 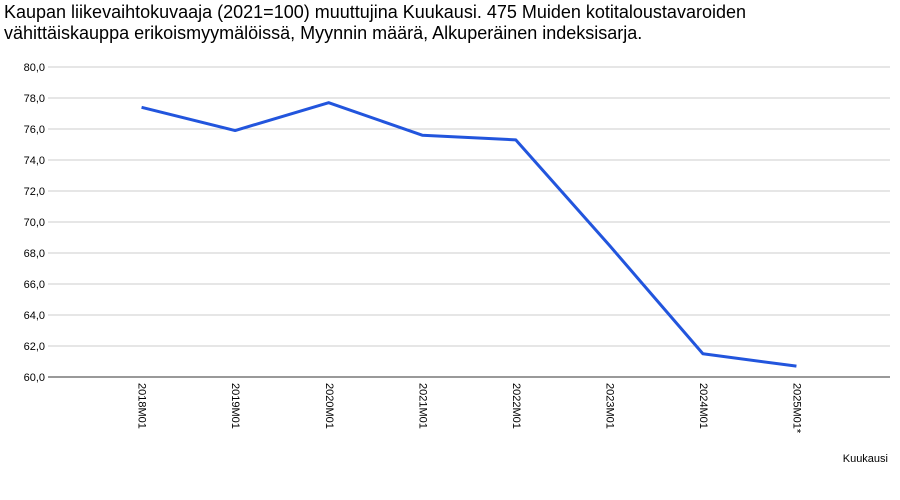 What do you see at coordinates (34, 254) in the screenshot?
I see `y-tick-label: 68,0` at bounding box center [34, 254].